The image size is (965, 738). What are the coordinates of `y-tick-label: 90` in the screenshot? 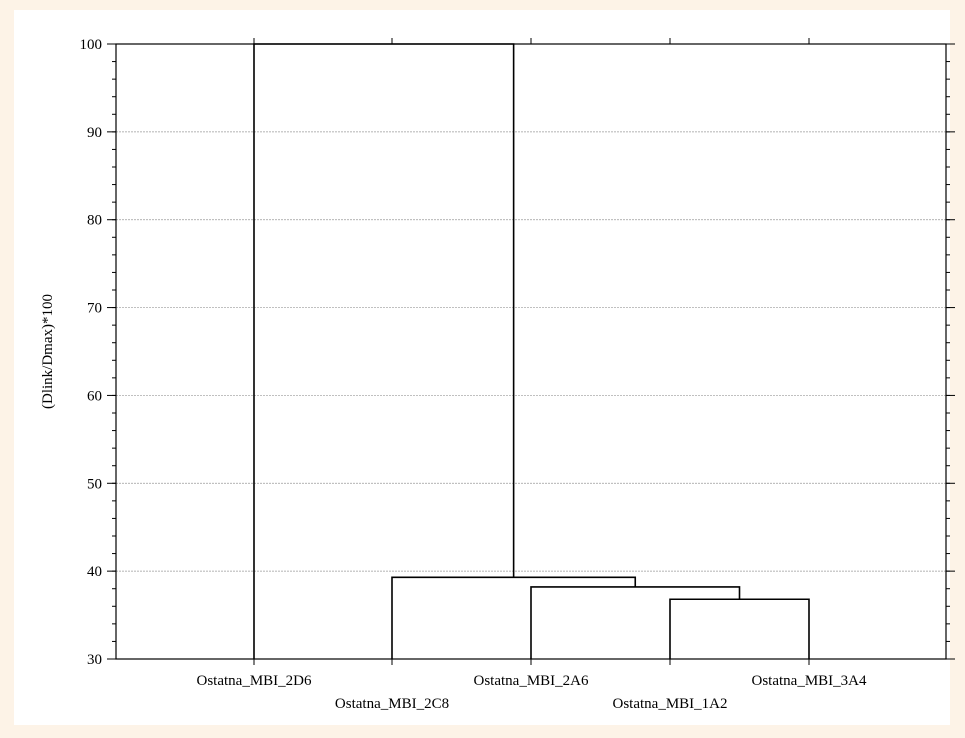 It's located at (94, 133).